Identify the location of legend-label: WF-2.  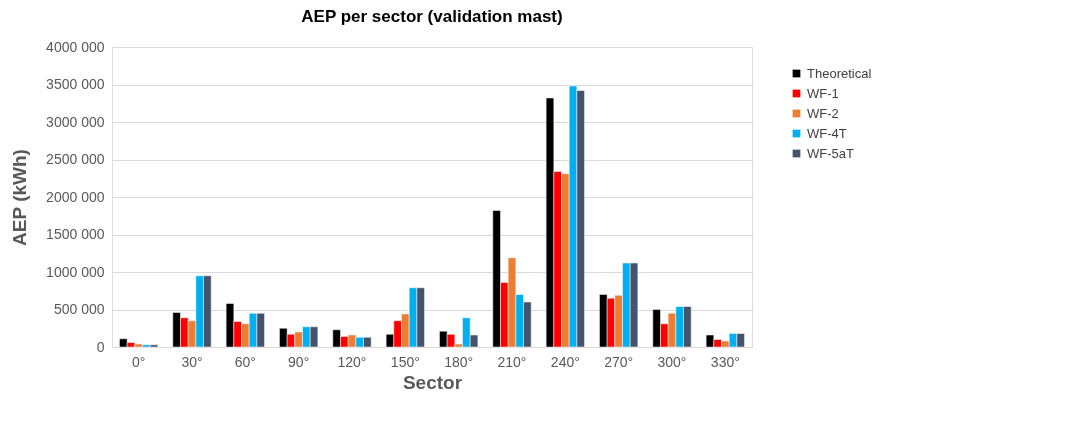
(823, 113).